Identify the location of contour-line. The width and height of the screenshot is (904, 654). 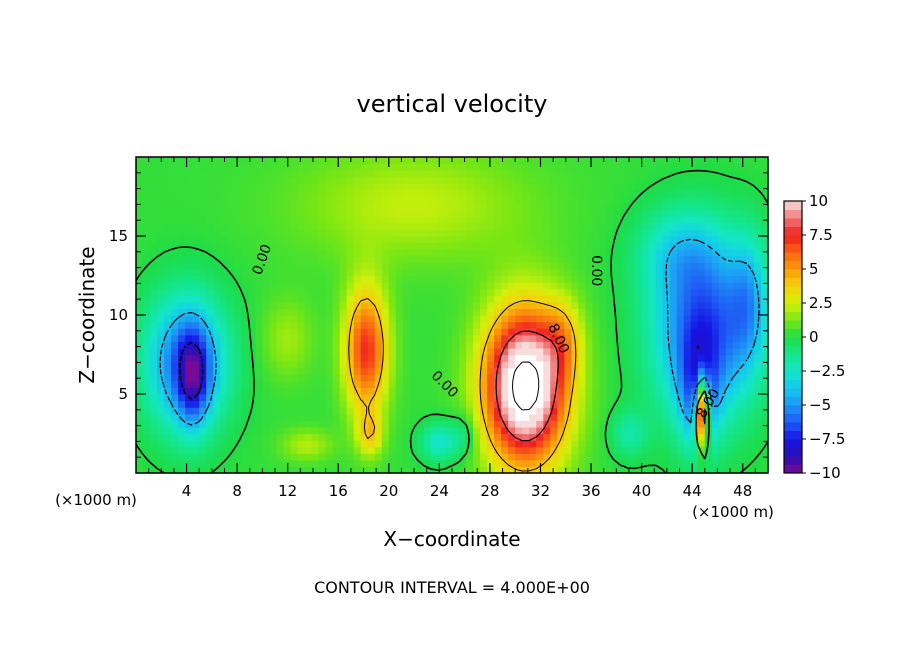
(527, 385).